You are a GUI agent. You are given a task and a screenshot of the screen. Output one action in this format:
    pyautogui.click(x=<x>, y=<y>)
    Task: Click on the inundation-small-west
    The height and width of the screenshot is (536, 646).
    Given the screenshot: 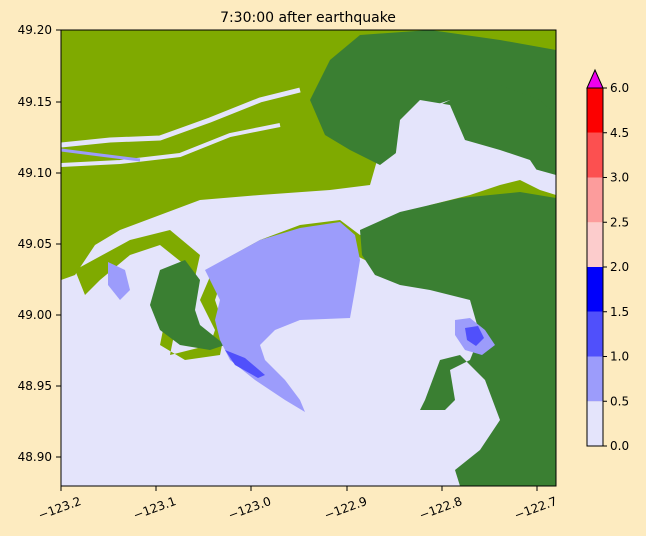 What is the action you would take?
    pyautogui.click(x=119, y=281)
    